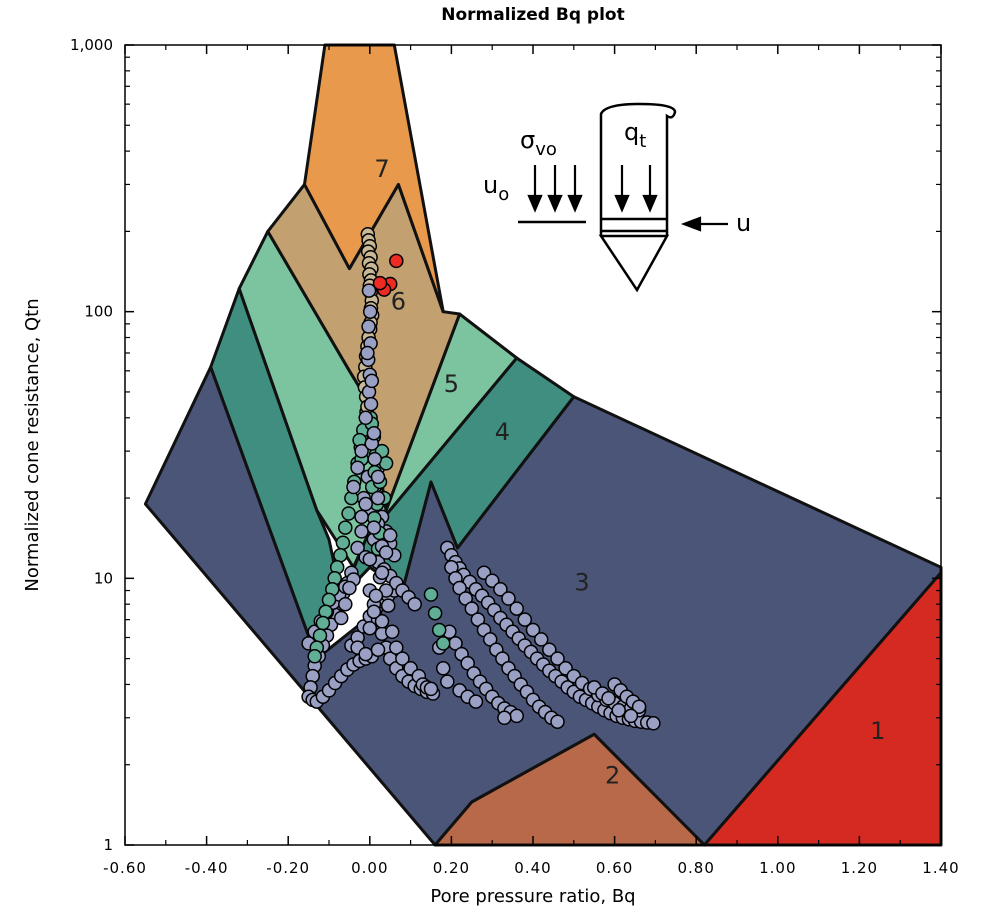 The image size is (987, 910). What do you see at coordinates (612, 776) in the screenshot?
I see `zone-label-2: 2` at bounding box center [612, 776].